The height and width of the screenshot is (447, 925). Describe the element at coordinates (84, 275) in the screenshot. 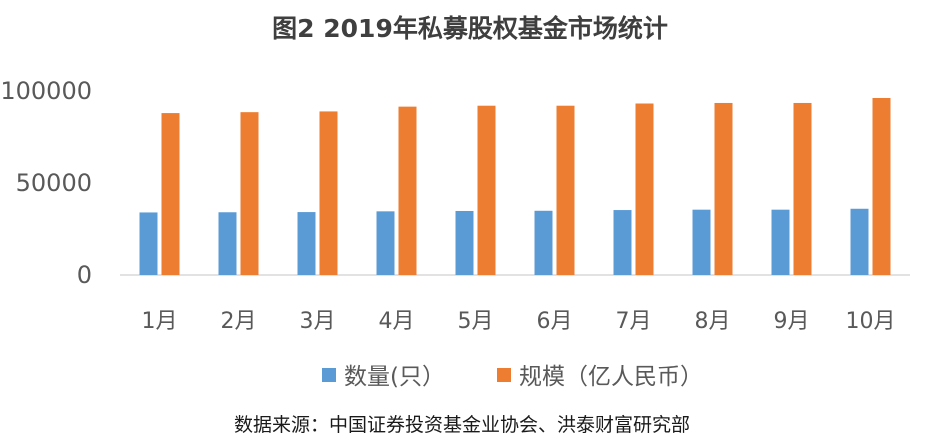

I see `y-tick-label: 0` at that location.